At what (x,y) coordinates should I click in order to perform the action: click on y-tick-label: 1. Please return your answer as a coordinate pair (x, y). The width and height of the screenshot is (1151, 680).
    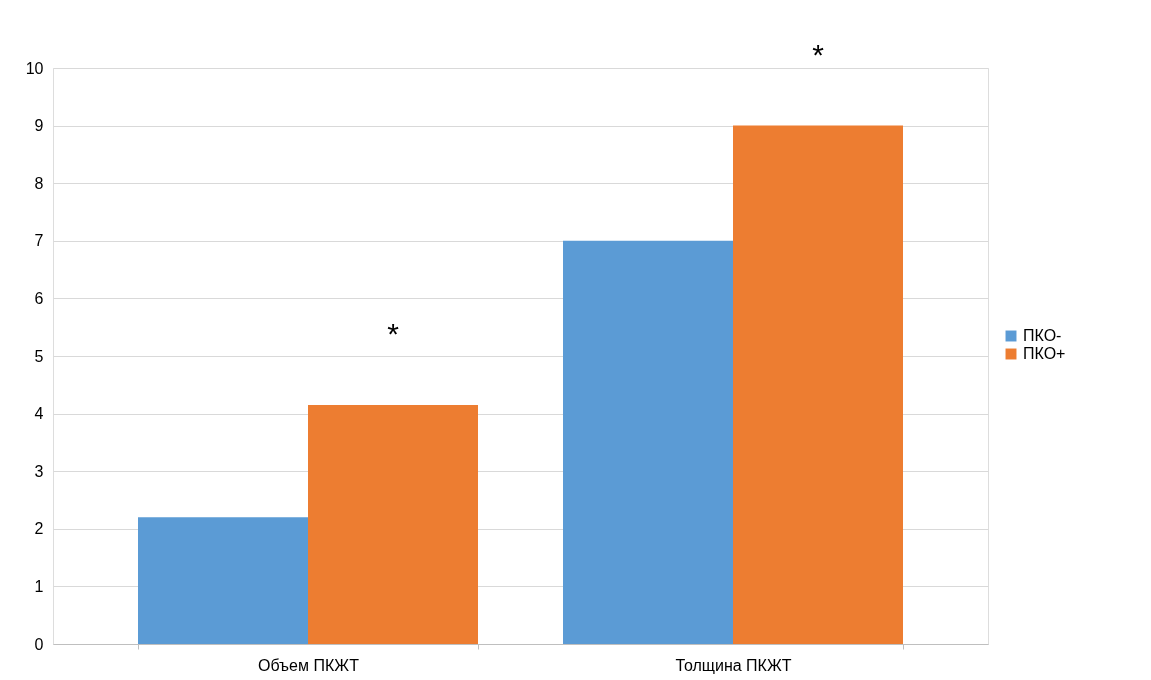
    Looking at the image, I should click on (39, 586).